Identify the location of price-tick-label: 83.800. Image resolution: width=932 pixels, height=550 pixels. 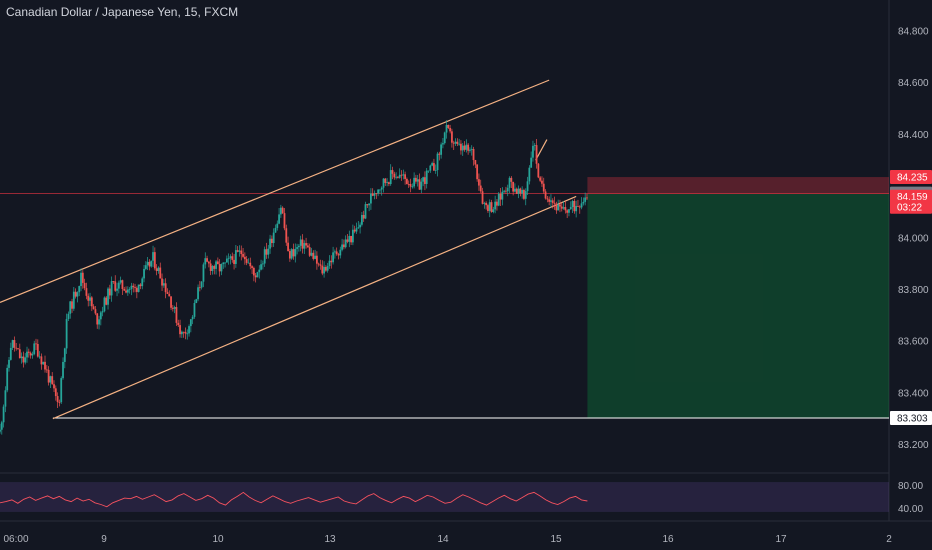
(913, 290).